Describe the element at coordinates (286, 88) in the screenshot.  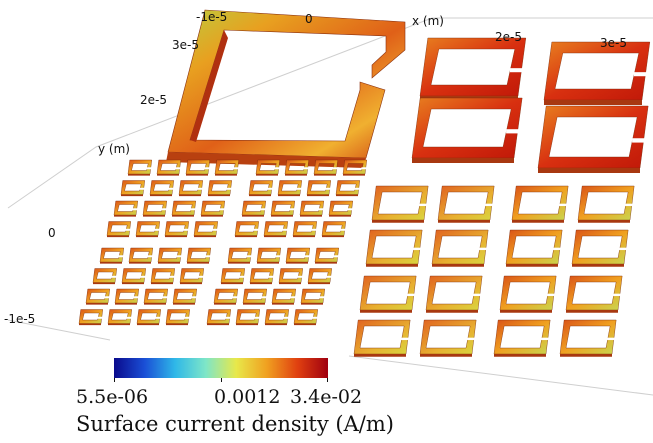
I see `large-resonator` at that location.